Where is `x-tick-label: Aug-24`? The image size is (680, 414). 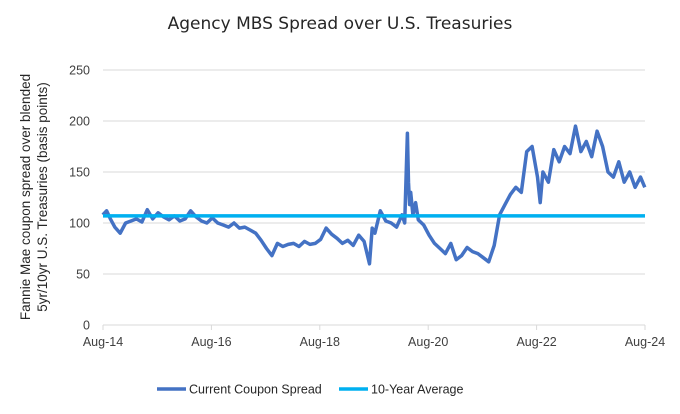
x-tick-label: Aug-24 is located at coordinates (645, 342).